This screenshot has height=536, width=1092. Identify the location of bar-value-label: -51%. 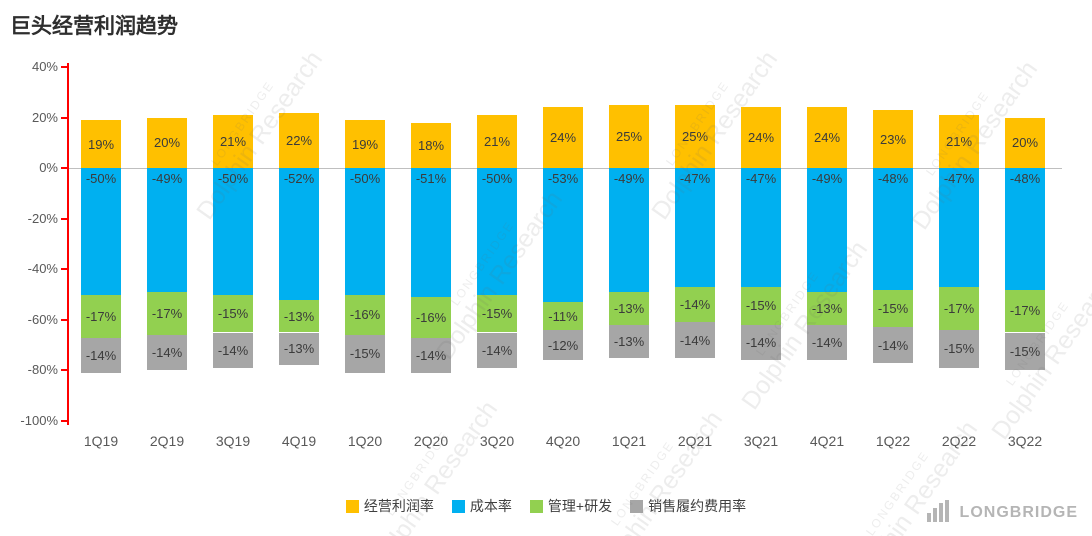
(431, 179).